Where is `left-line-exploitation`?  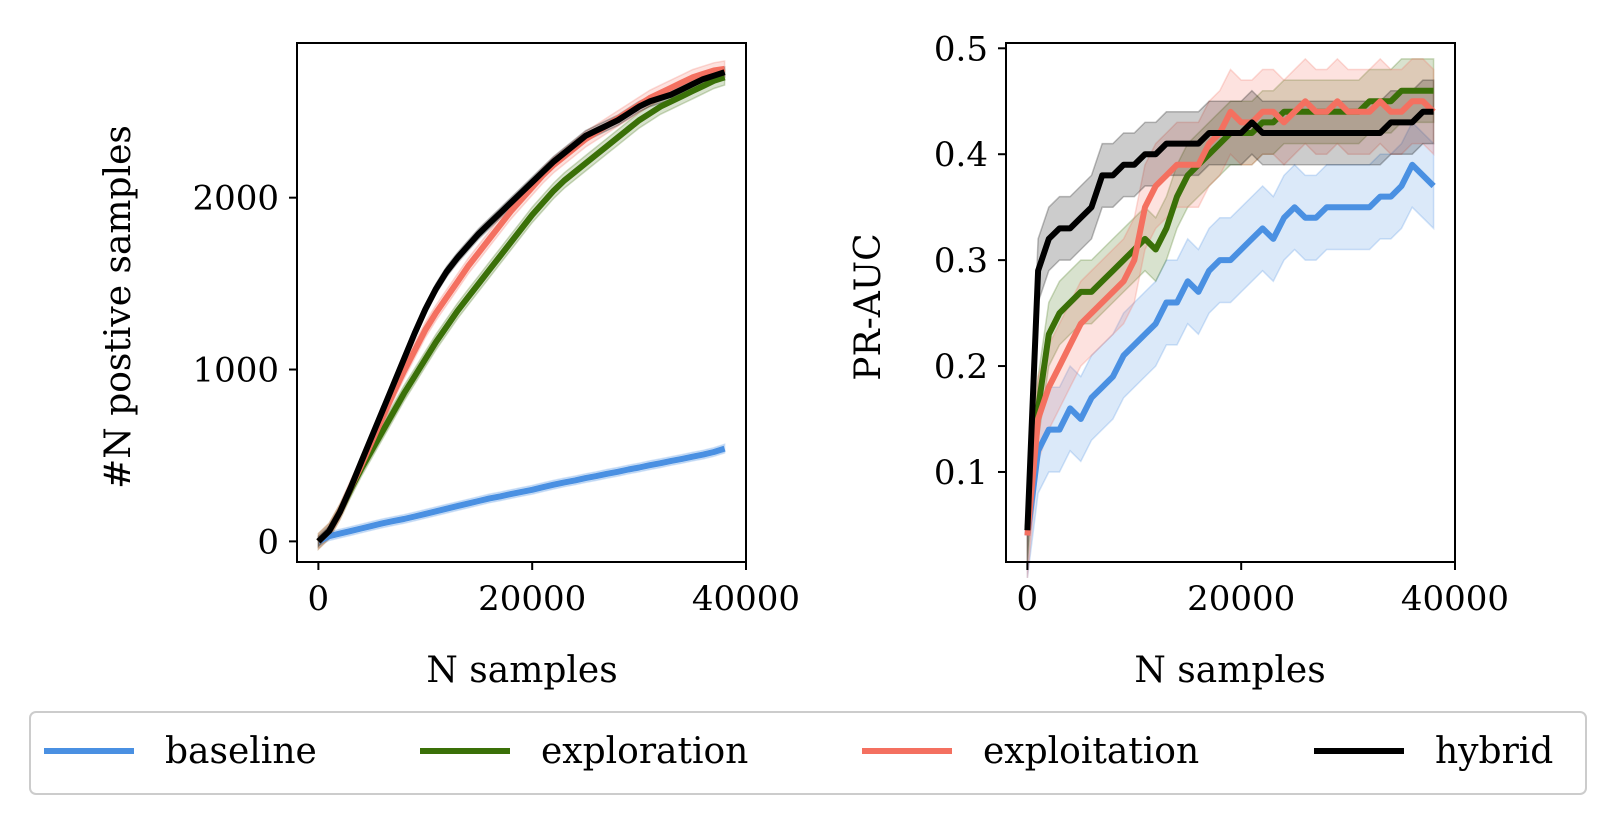
left-line-exploitation is located at coordinates (521, 304).